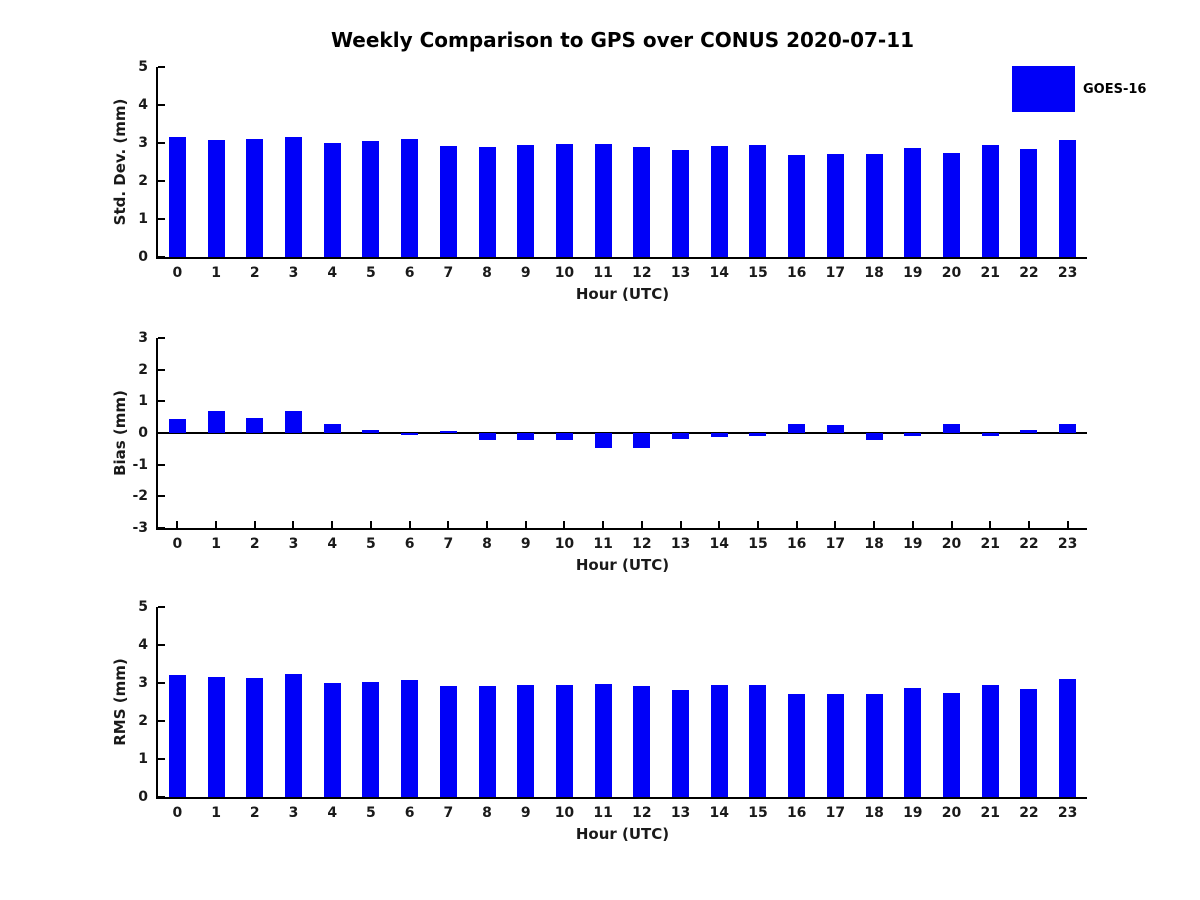 The image size is (1200, 900). Describe the element at coordinates (143, 645) in the screenshot. I see `y-tick-label: 4` at that location.